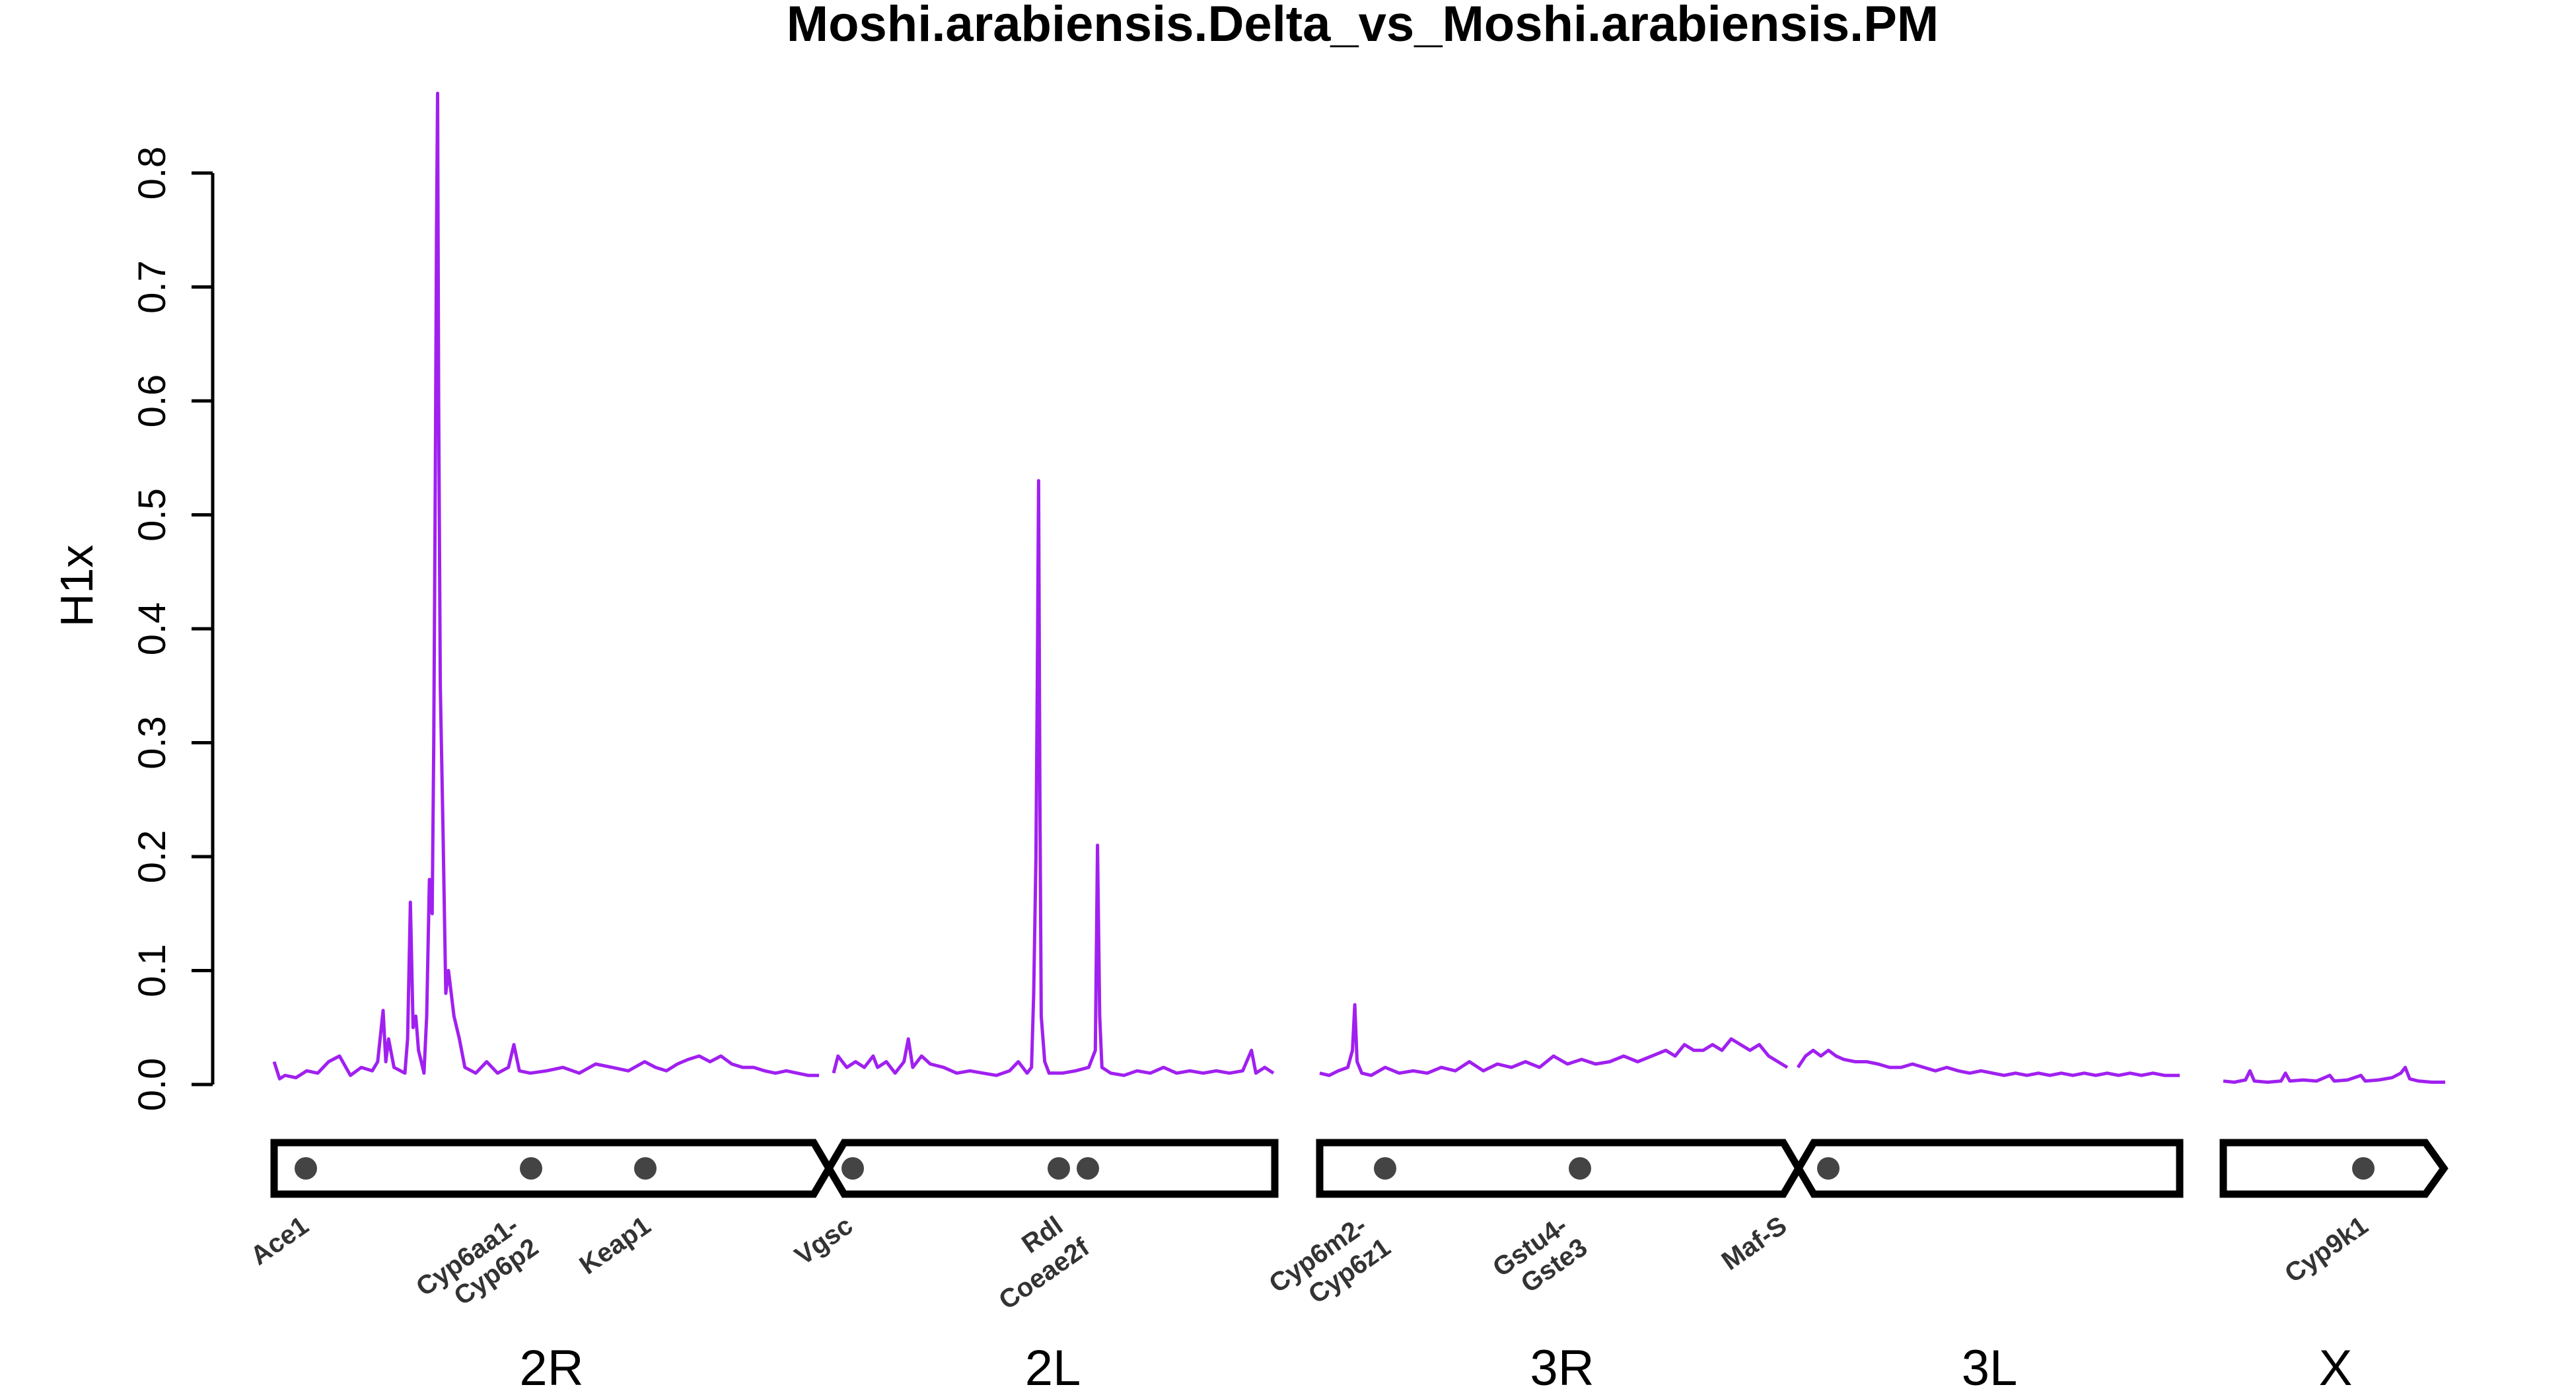  What do you see at coordinates (152, 629) in the screenshot?
I see `y-tick-label: 0.4` at bounding box center [152, 629].